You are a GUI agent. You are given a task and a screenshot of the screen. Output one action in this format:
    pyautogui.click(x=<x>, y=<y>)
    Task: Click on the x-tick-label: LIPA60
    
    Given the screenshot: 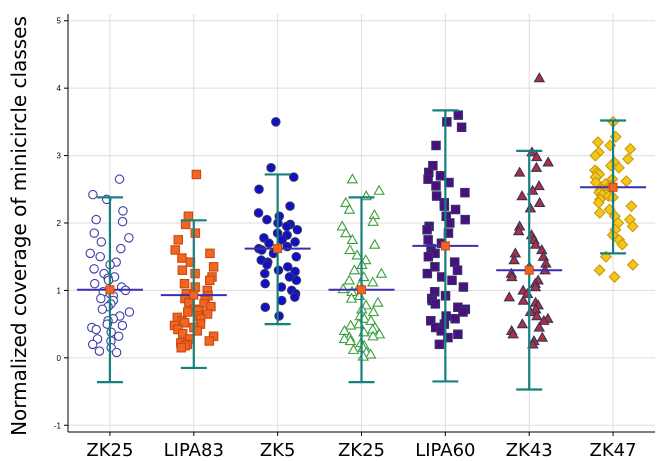 What is the action you would take?
    pyautogui.click(x=445, y=450)
    